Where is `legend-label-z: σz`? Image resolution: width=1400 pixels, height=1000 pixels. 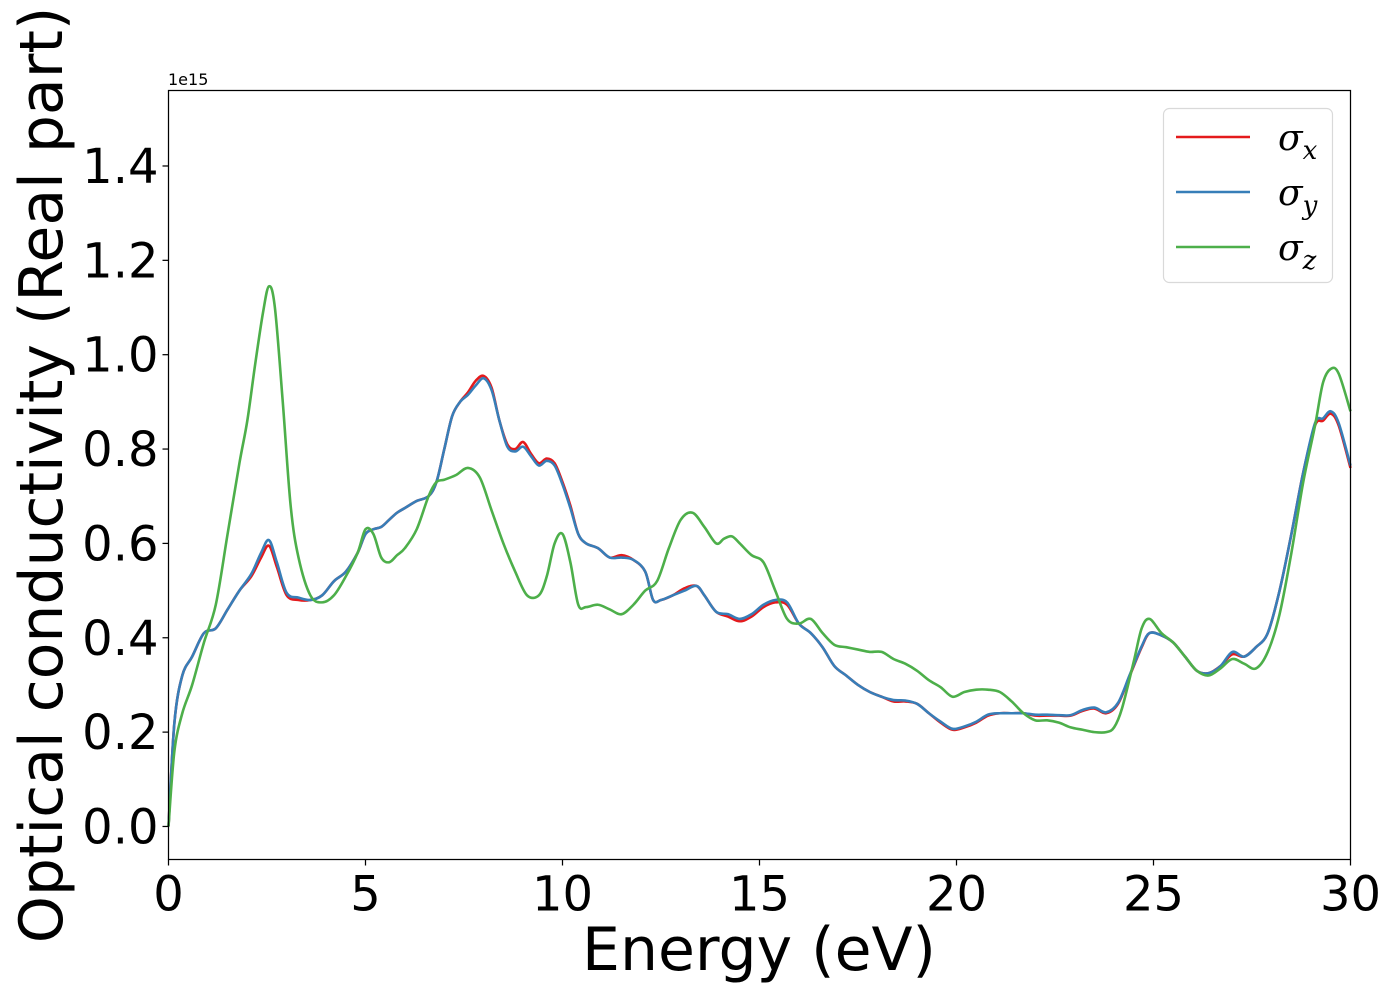
legend-label-z: σz is located at coordinates (1297, 252).